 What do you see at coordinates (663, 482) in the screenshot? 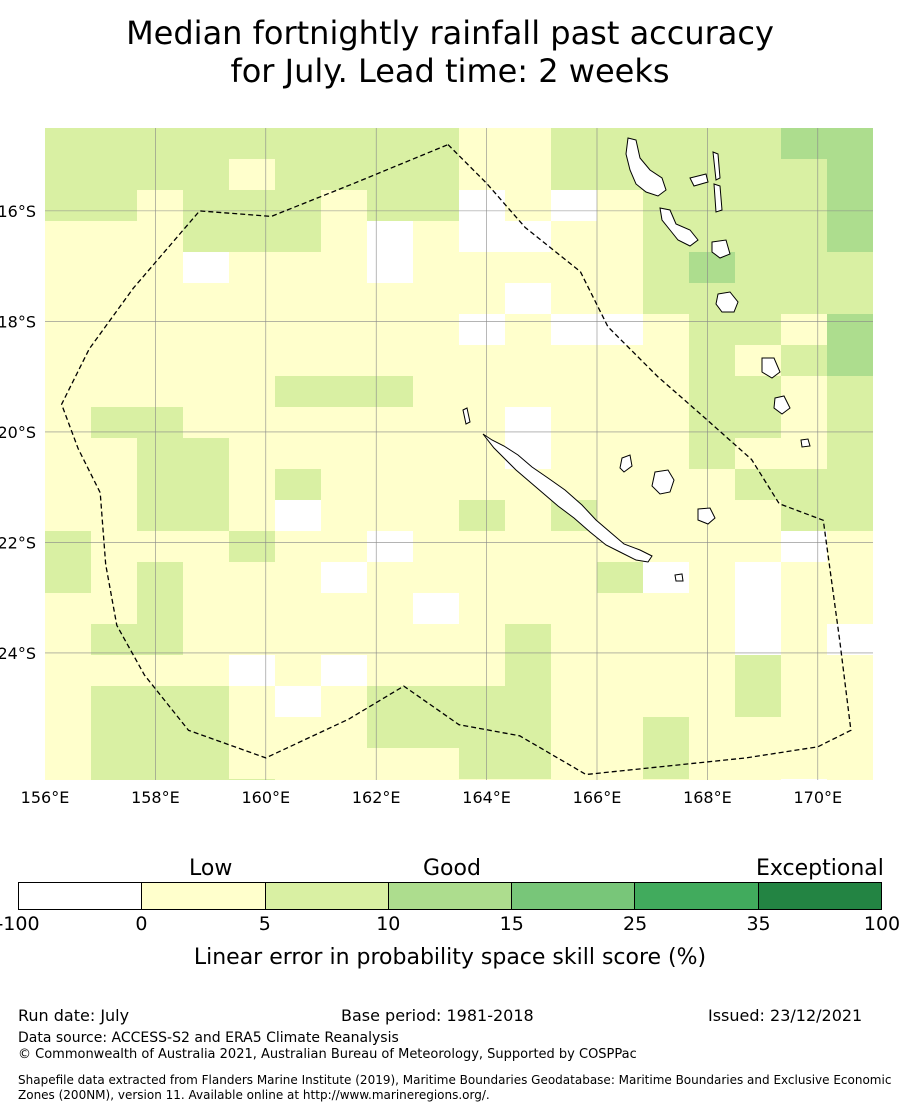
I see `loyalty-island-lifou` at bounding box center [663, 482].